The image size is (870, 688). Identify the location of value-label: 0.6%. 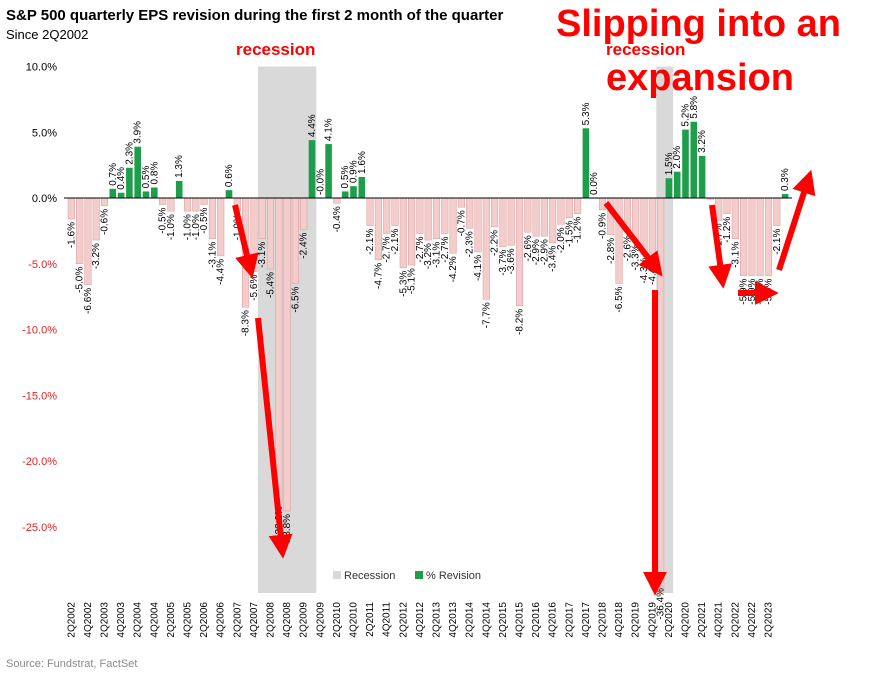
(229, 175).